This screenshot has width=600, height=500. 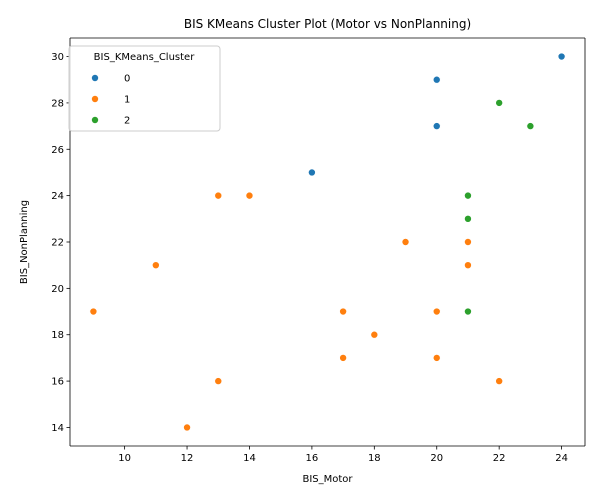 What do you see at coordinates (57, 196) in the screenshot?
I see `y-tick-label: 24` at bounding box center [57, 196].